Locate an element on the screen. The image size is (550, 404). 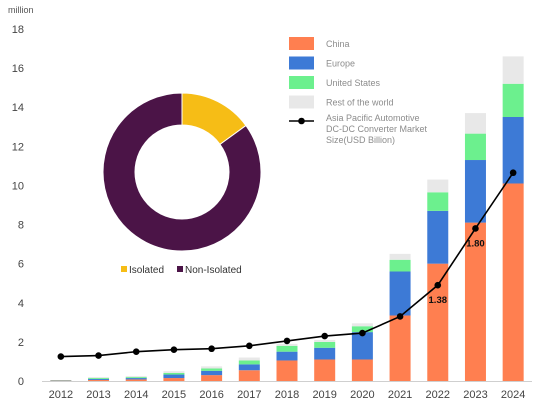
line-point-labels: 1.38 1.80 is located at coordinates (457, 272).